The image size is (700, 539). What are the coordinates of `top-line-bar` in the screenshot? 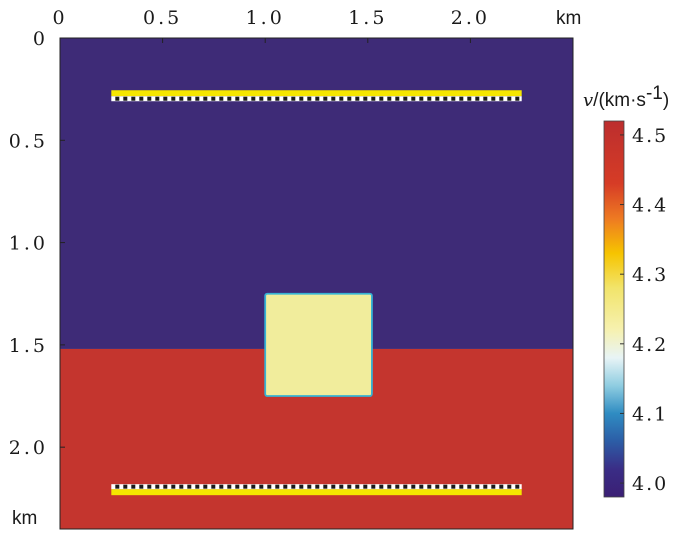 It's located at (316, 93).